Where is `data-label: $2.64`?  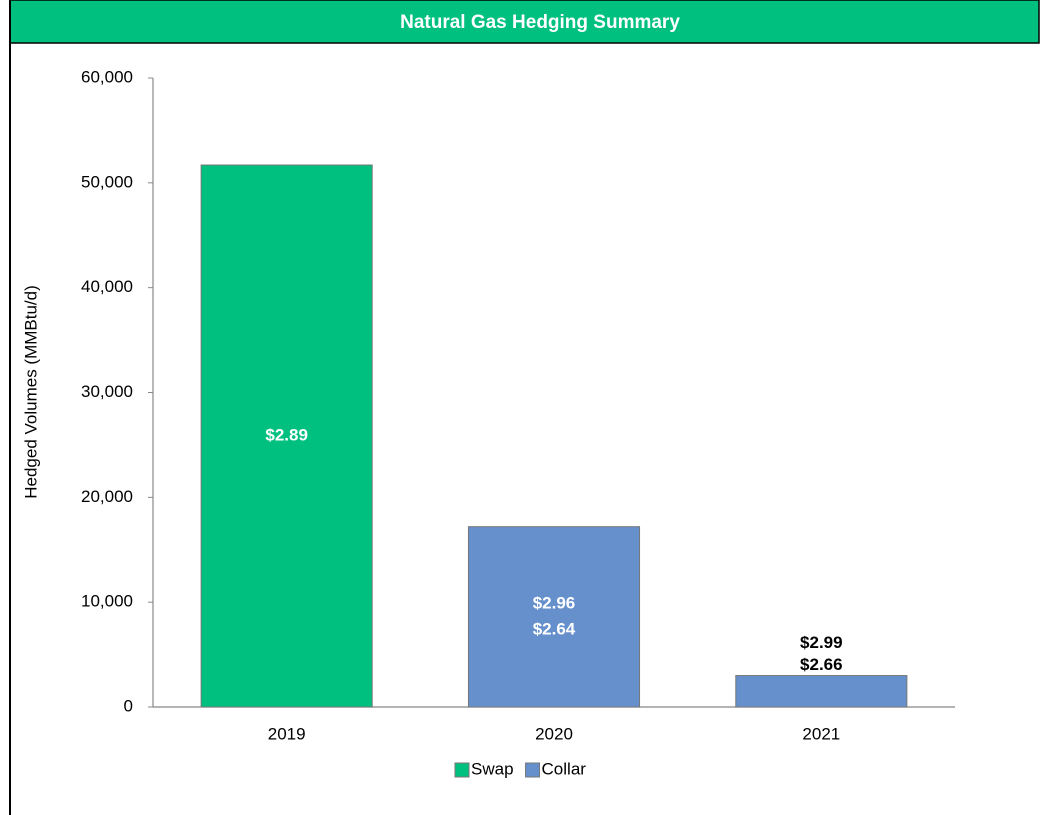 data-label: $2.64 is located at coordinates (554, 628).